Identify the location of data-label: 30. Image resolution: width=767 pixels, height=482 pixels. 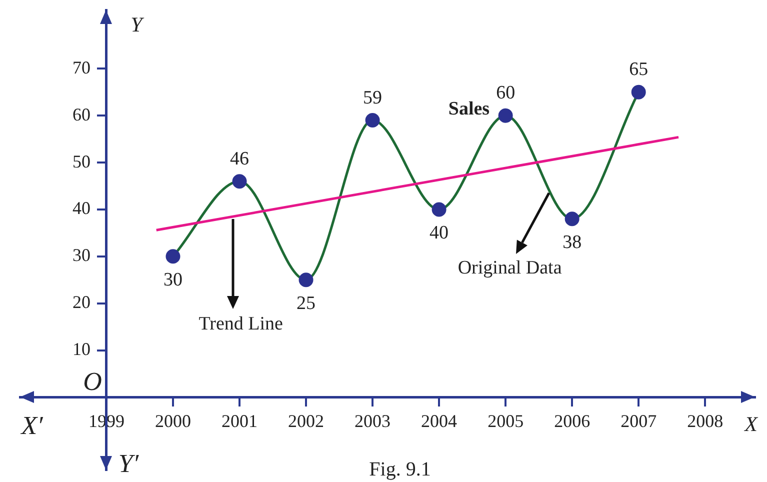
(172, 279).